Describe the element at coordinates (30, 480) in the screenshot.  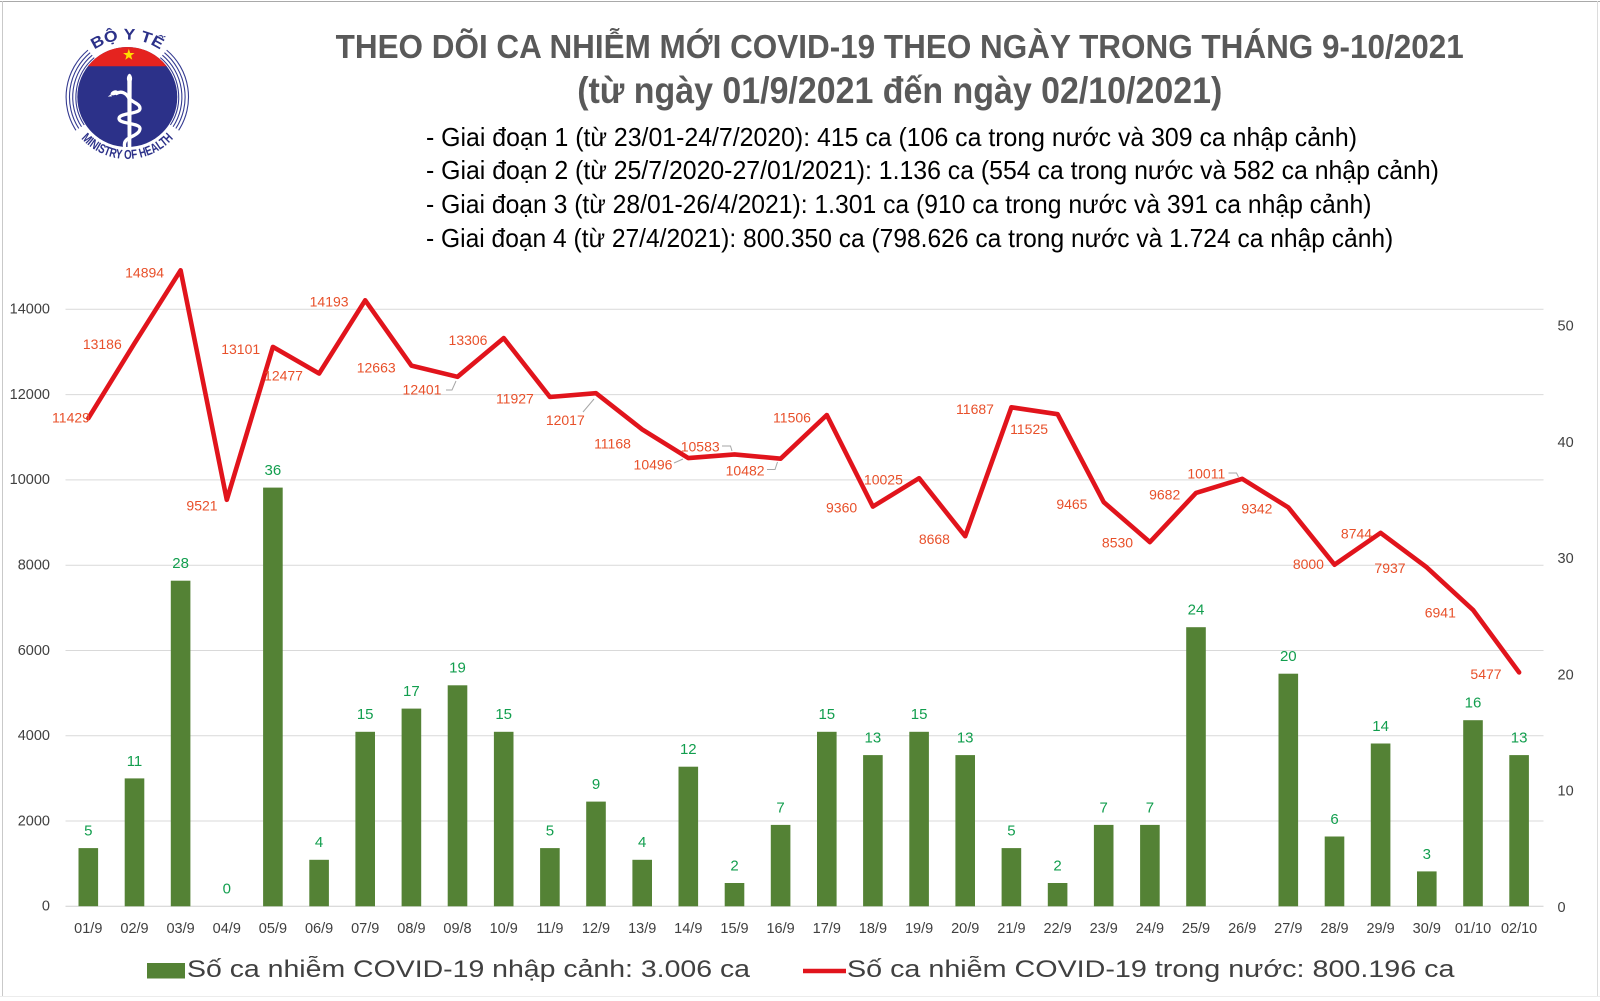
I see `svg-text: 10000` at that location.